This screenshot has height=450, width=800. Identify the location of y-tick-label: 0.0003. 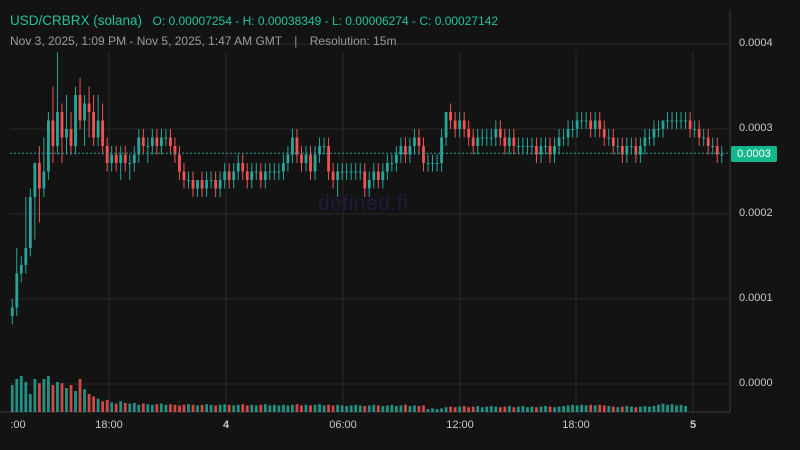
(756, 128).